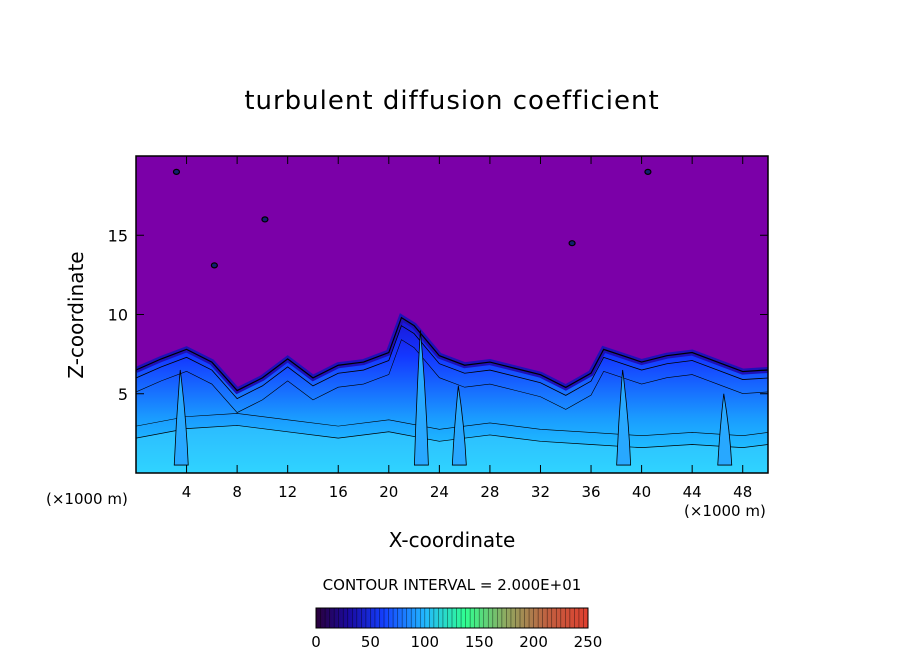 Image resolution: width=904 pixels, height=654 pixels. What do you see at coordinates (540, 492) in the screenshot?
I see `x-tick-label: 32` at bounding box center [540, 492].